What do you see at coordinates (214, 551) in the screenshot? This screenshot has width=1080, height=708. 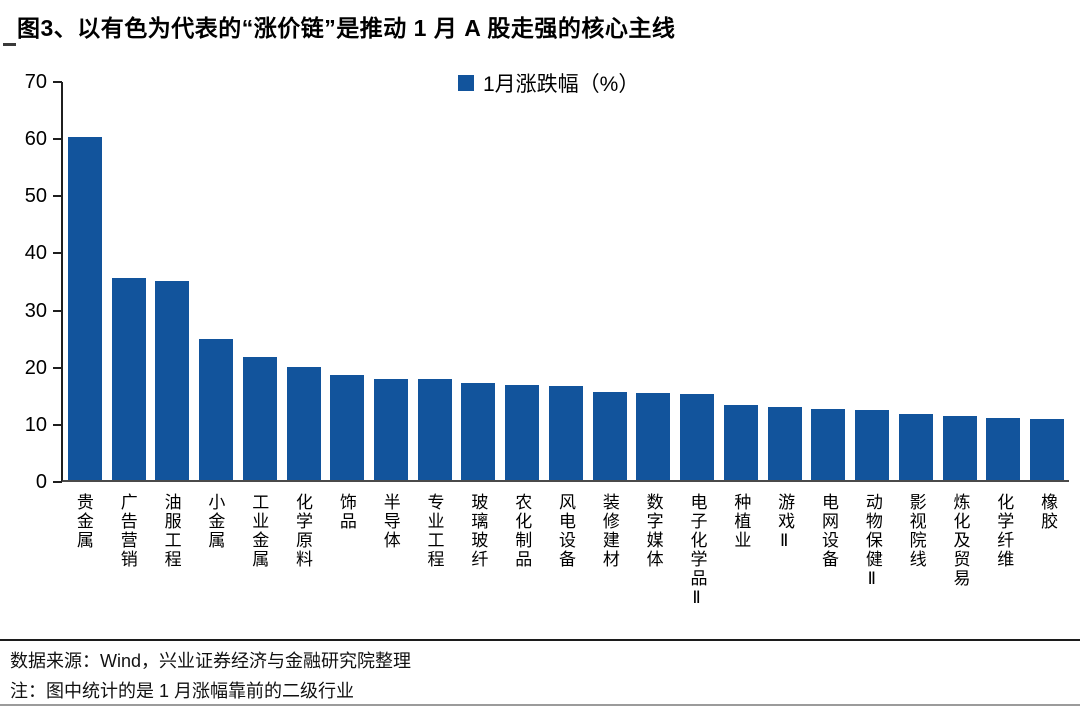 I see `x-label-slot: 小金属` at bounding box center [214, 551].